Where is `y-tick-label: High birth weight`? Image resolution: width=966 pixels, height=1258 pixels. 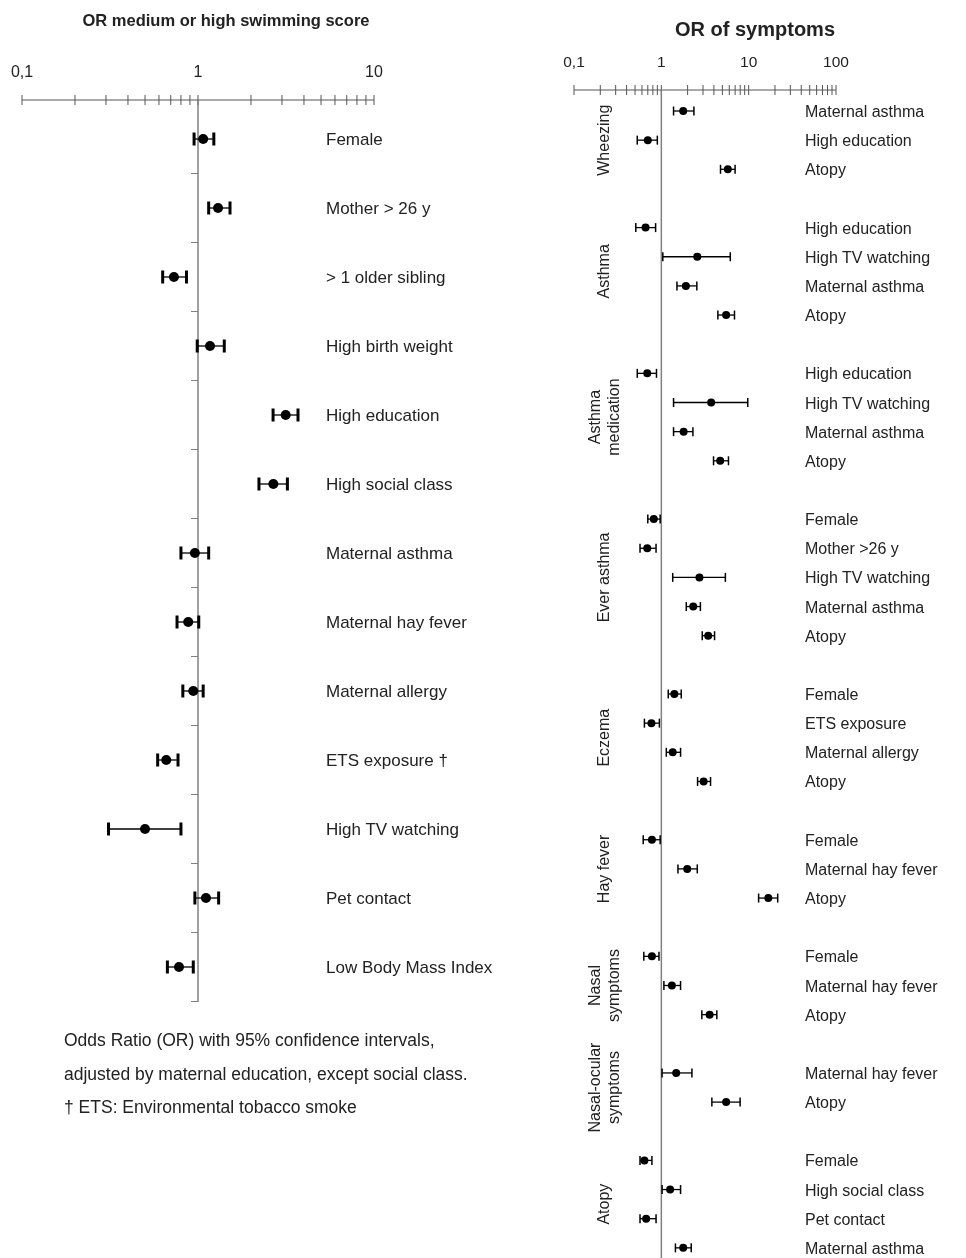
y-tick-label: High birth weight is located at coordinates (389, 346).